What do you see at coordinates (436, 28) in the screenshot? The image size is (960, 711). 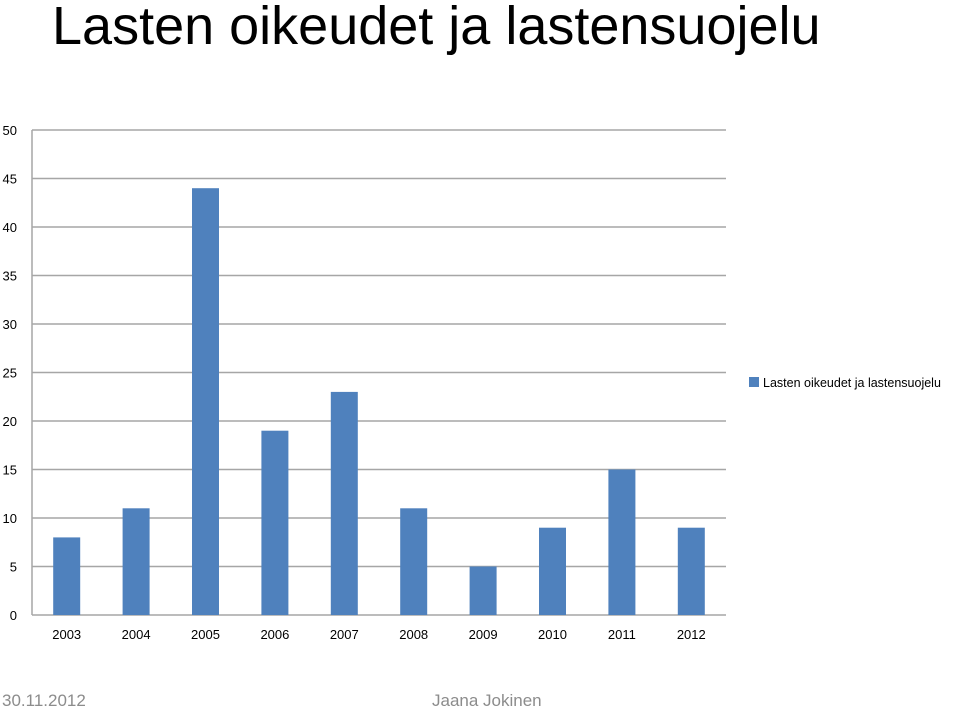 I see `slide-title: Lasten oikeudet ja lastensuojelu` at bounding box center [436, 28].